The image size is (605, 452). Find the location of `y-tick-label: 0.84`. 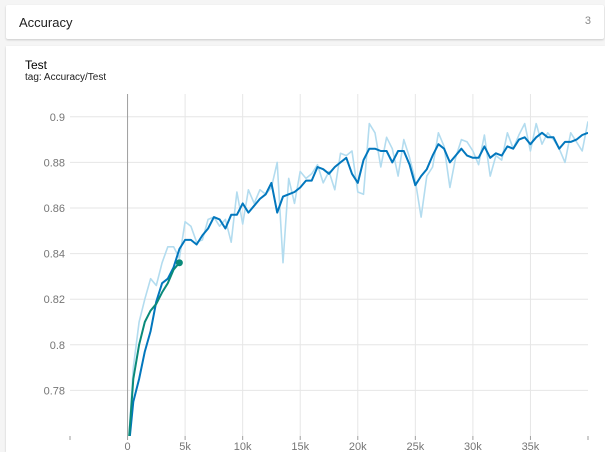

y-tick-label: 0.84 is located at coordinates (54, 255).